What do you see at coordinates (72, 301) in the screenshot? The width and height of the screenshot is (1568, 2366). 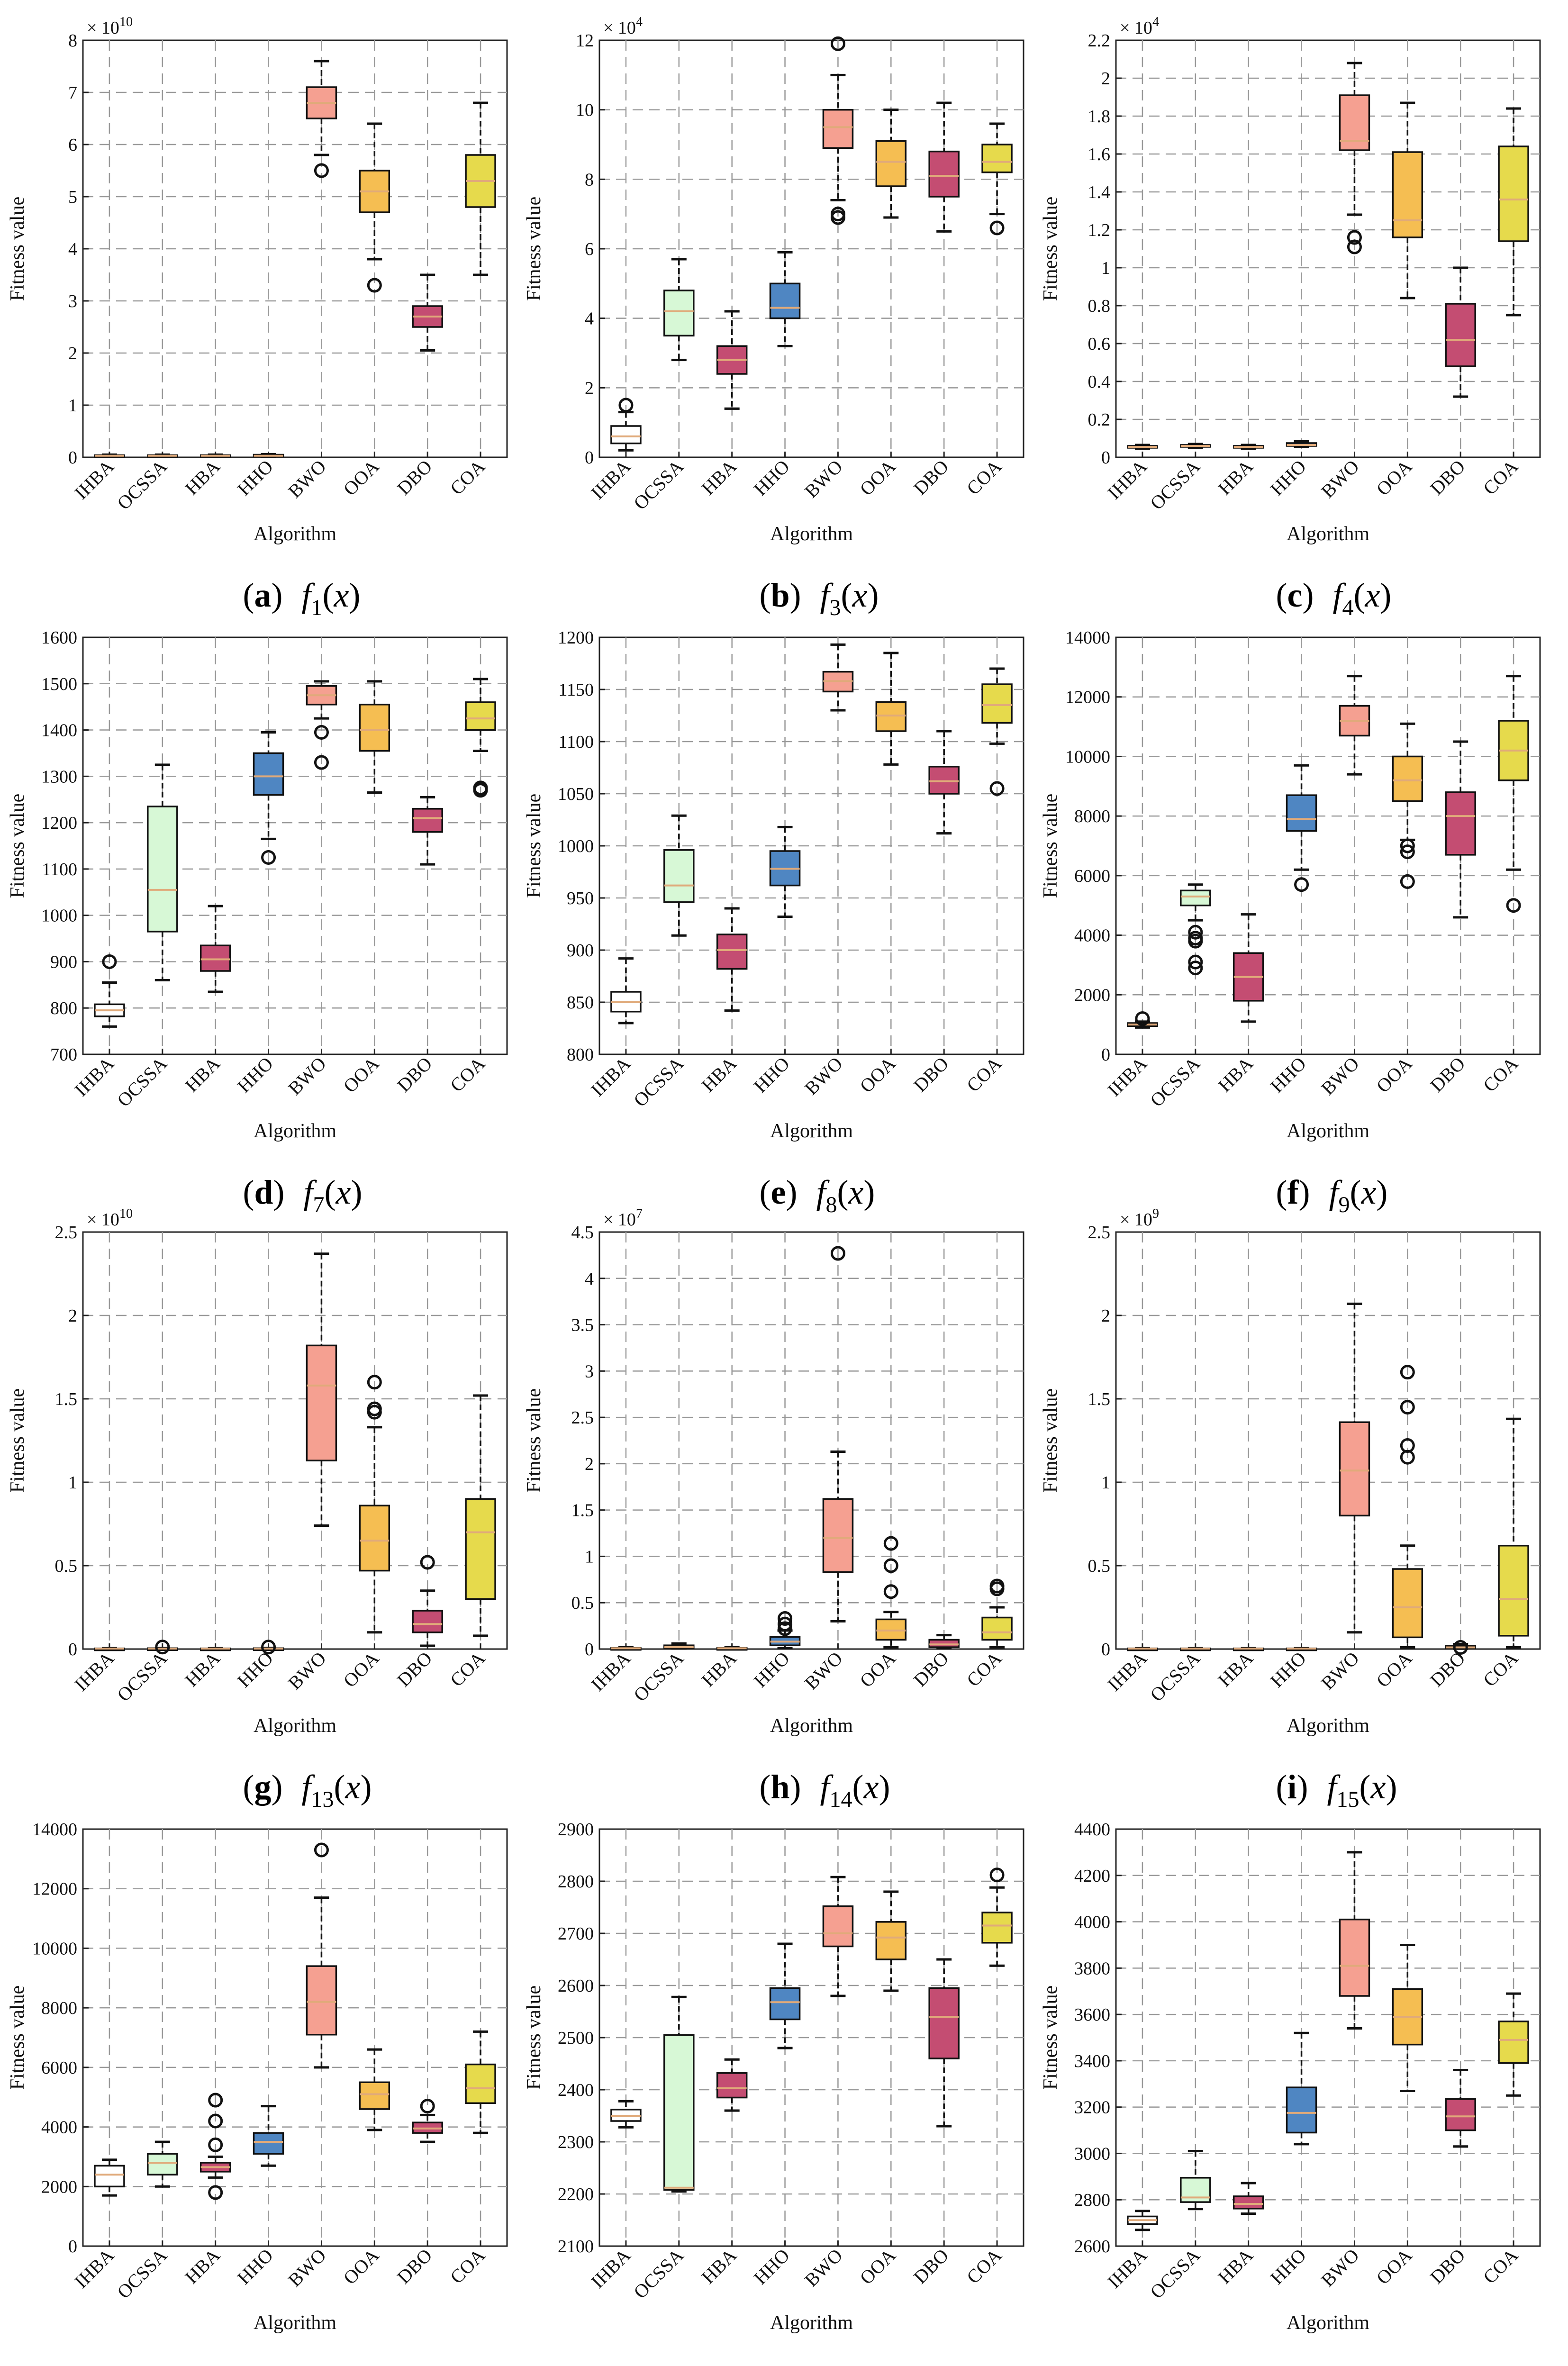 I see `y-tick-label: 3` at bounding box center [72, 301].